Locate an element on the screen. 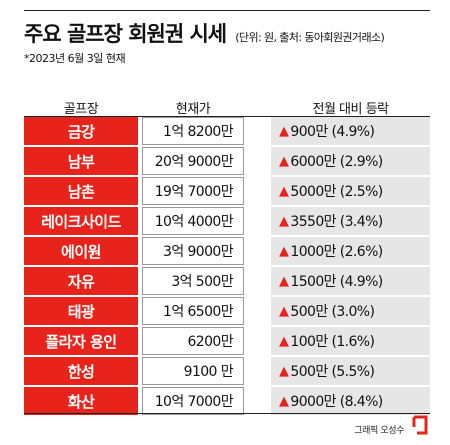 The image size is (450, 445). golf-course-name: 에이원 is located at coordinates (81, 251).